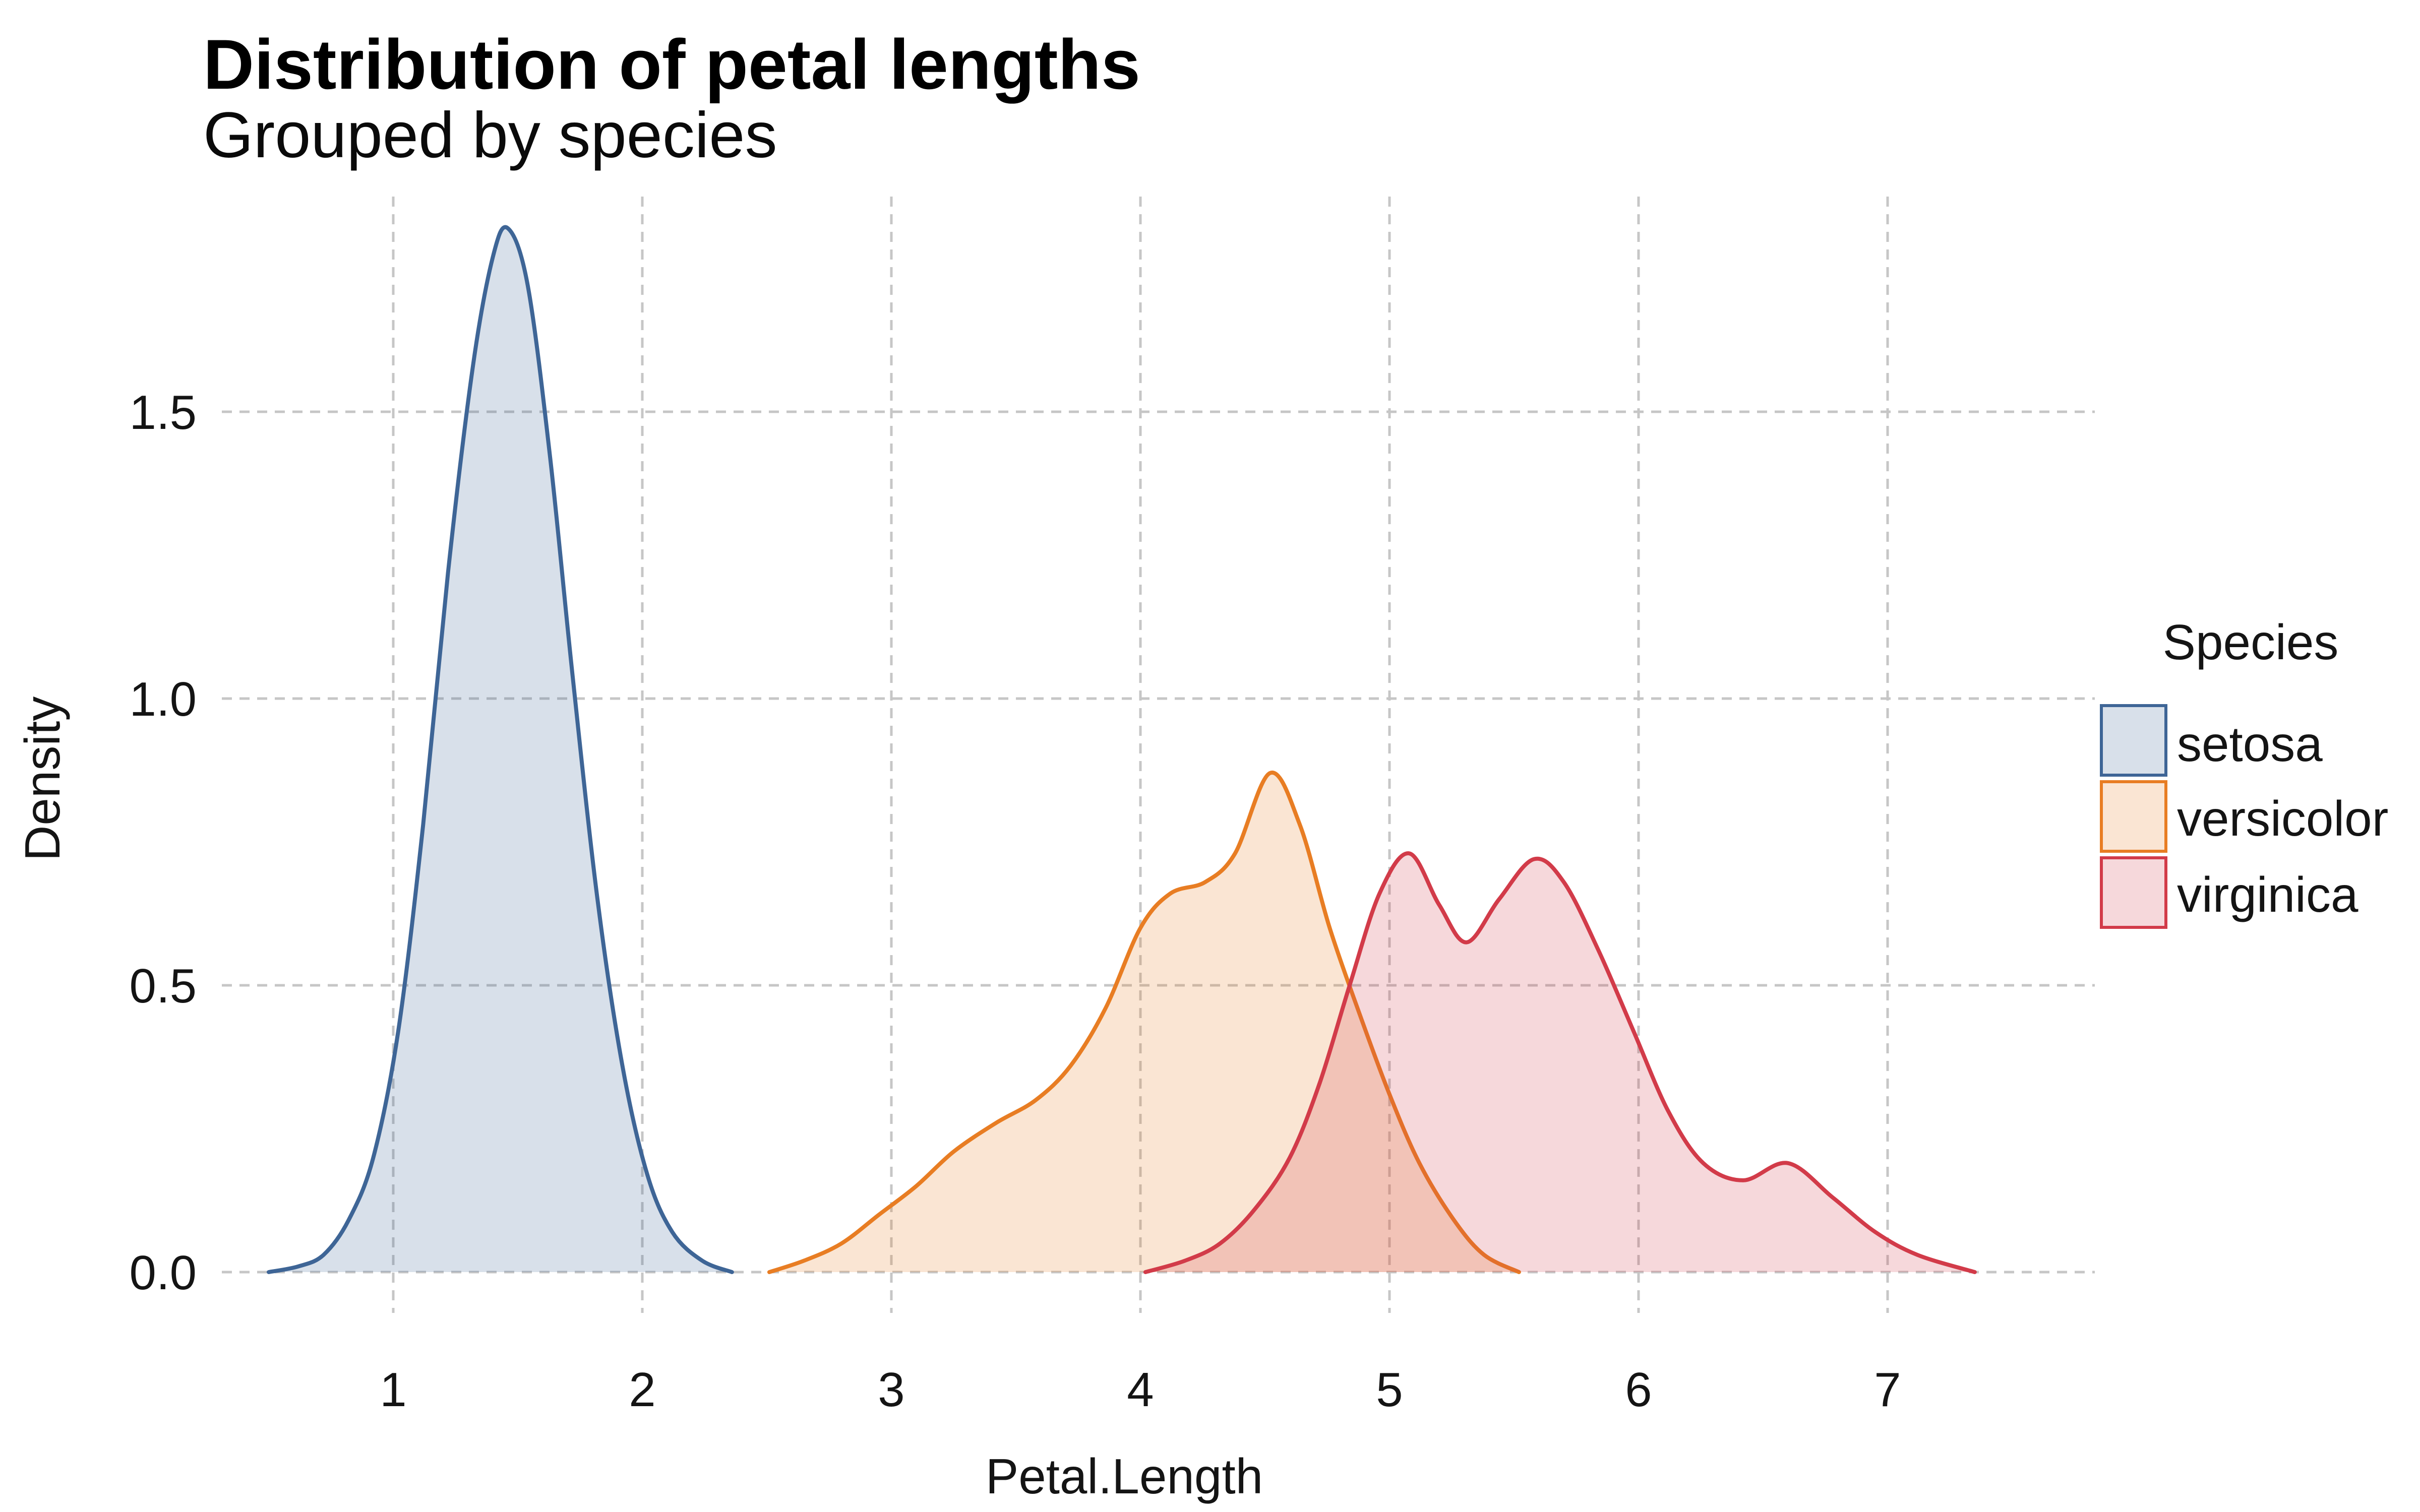 The width and height of the screenshot is (2420, 1512). I want to click on x-tick-label-7: 7, so click(1887, 1390).